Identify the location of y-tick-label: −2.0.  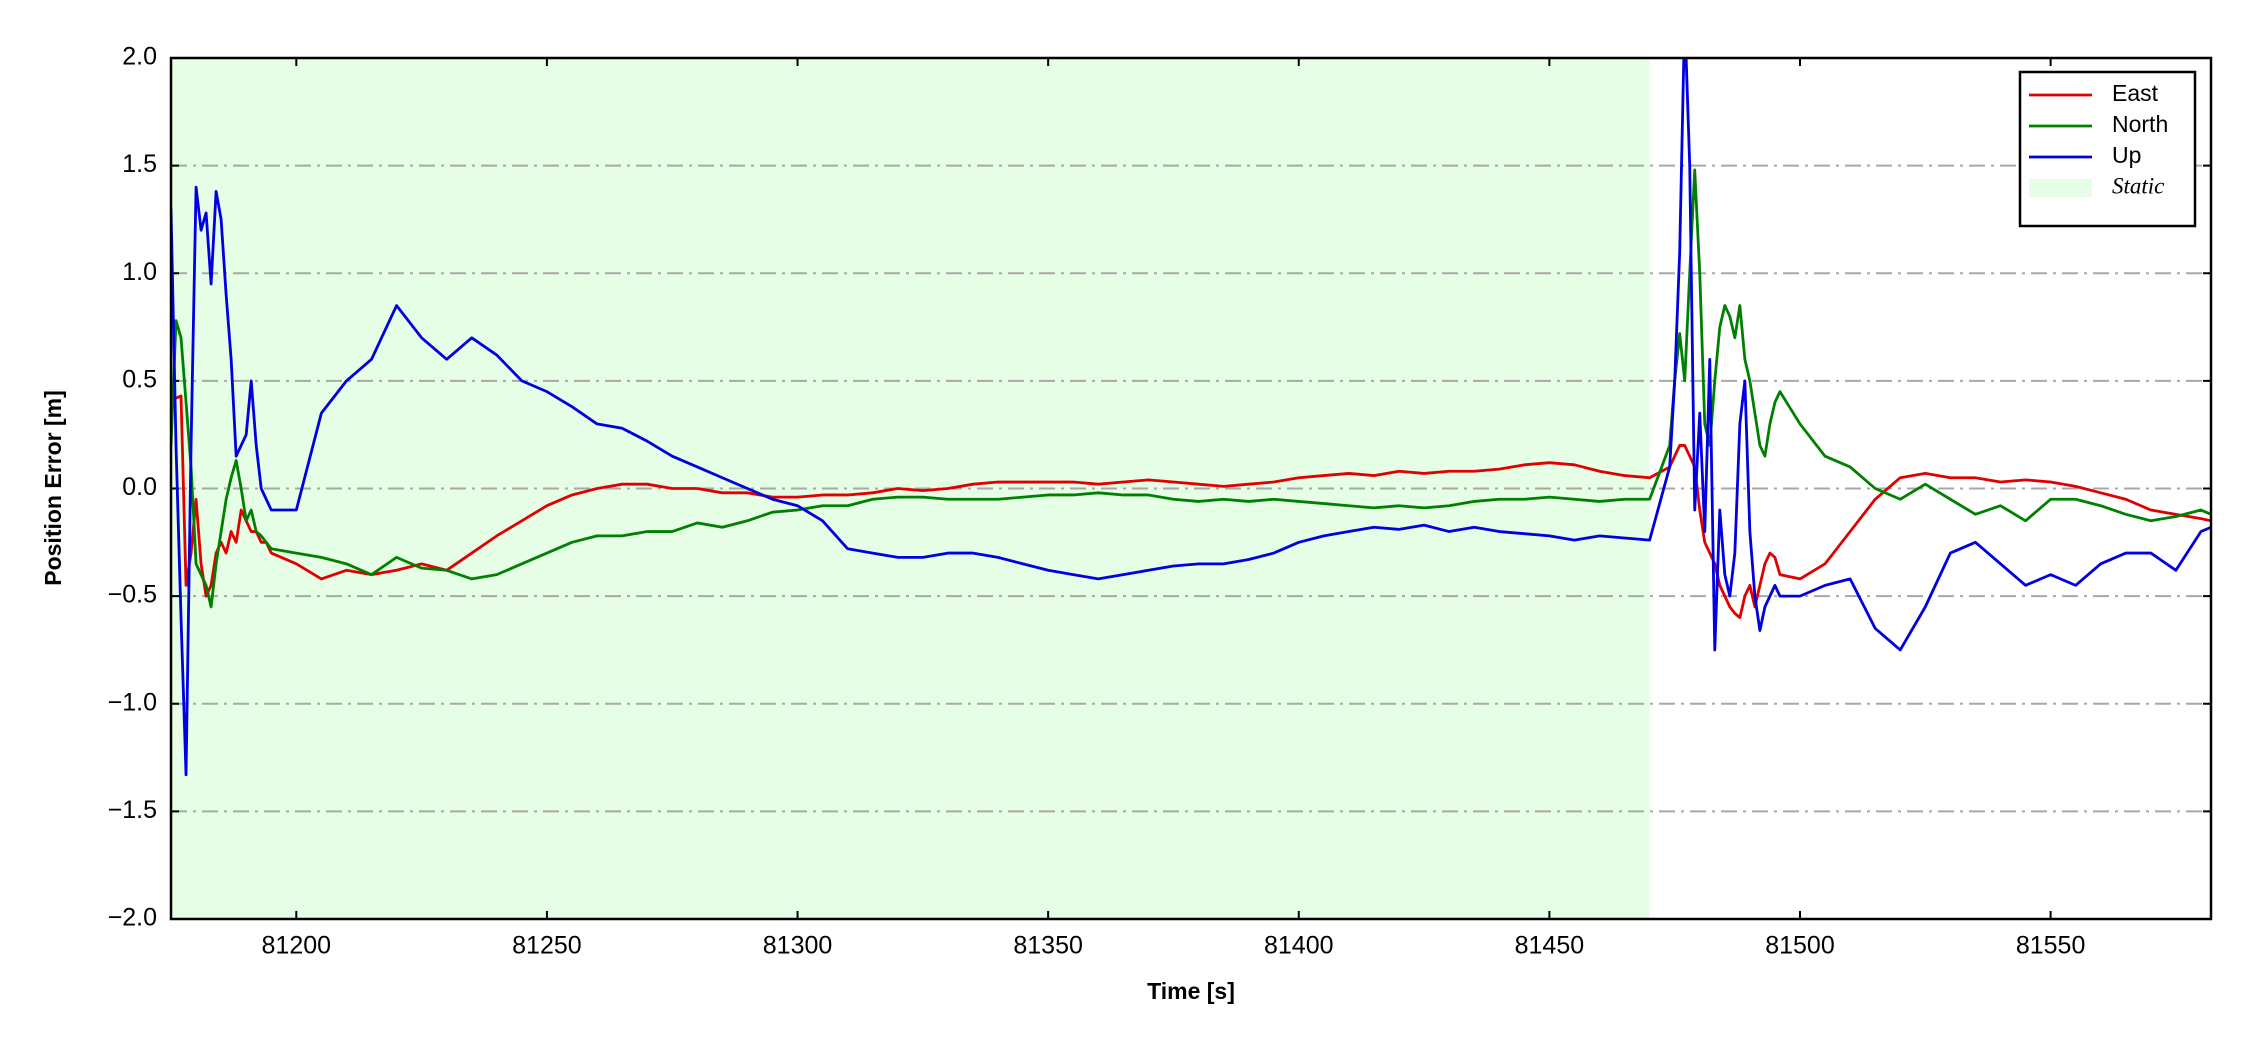
(132, 918).